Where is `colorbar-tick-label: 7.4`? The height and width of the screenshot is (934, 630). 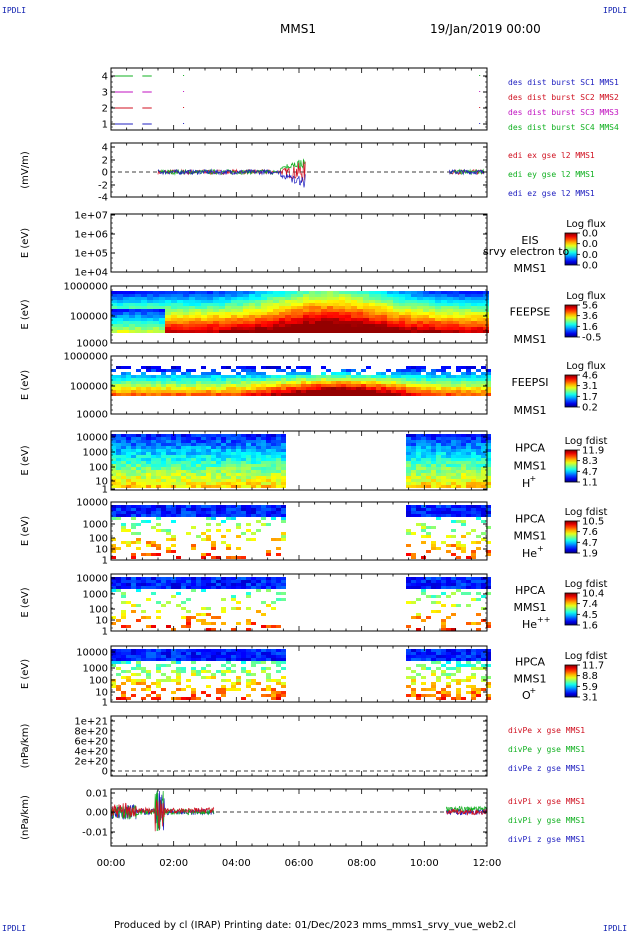 colorbar-tick-label: 7.4 is located at coordinates (590, 604).